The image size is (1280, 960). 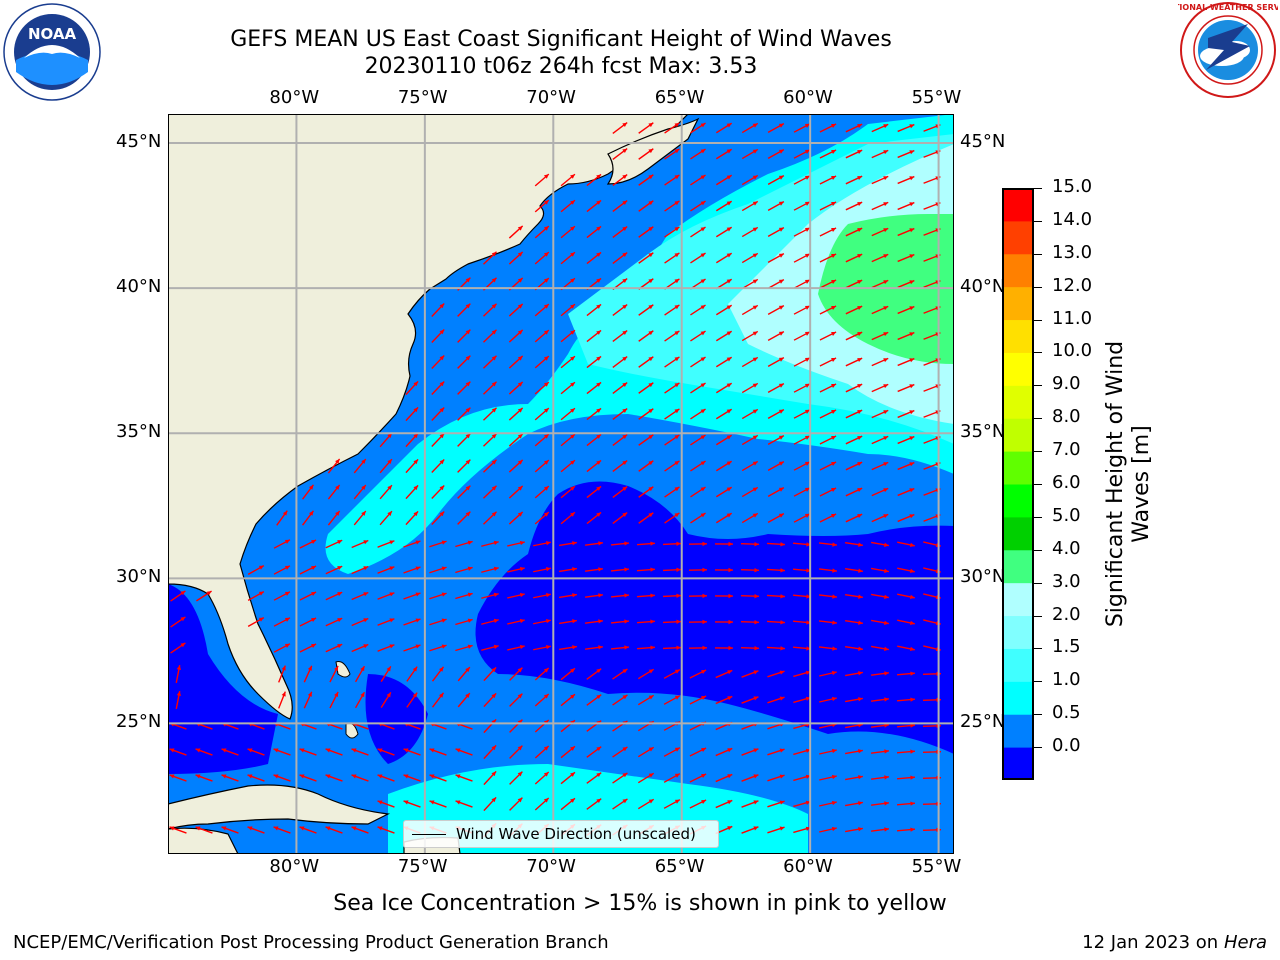 What do you see at coordinates (139, 287) in the screenshot?
I see `lat-label-left: 40°N` at bounding box center [139, 287].